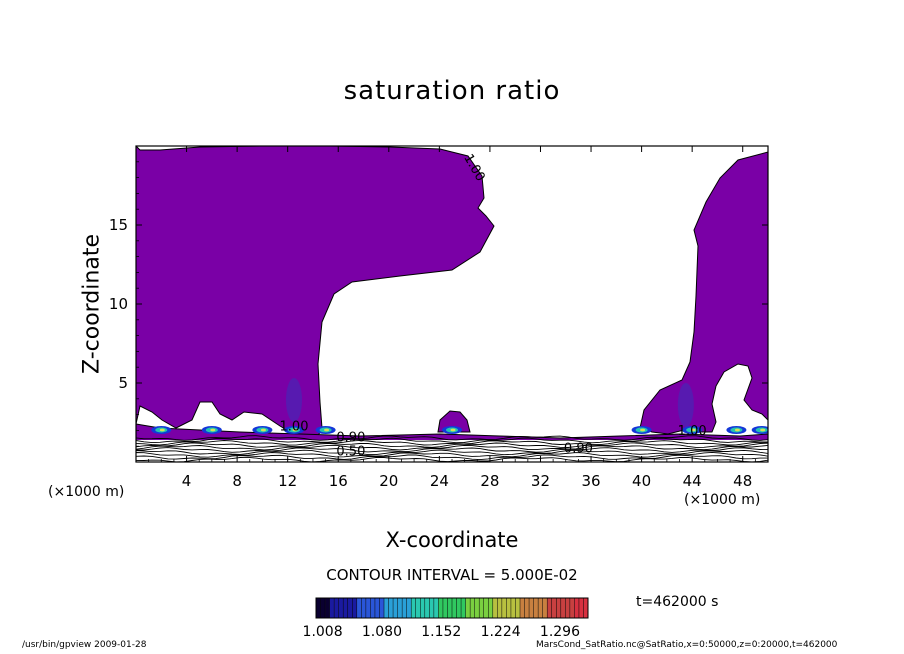  What do you see at coordinates (578, 449) in the screenshot?
I see `contour-label-5: 0.90` at bounding box center [578, 449].